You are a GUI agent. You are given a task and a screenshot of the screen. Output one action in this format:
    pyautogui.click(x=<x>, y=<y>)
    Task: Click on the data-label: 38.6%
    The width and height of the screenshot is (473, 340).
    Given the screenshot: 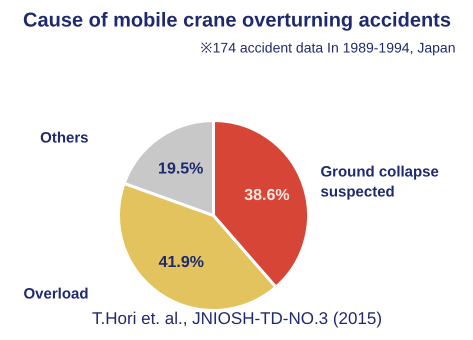 What is the action you would take?
    pyautogui.click(x=267, y=195)
    